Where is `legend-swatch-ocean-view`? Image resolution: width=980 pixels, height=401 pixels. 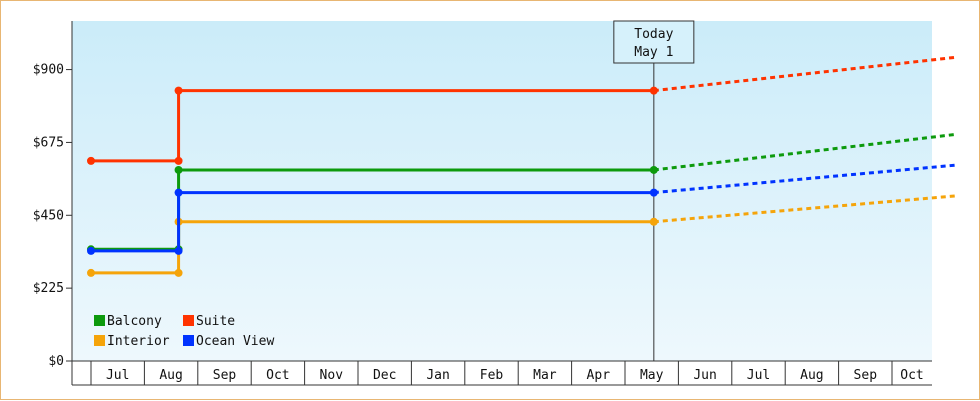
legend-swatch-ocean-view is located at coordinates (188, 340).